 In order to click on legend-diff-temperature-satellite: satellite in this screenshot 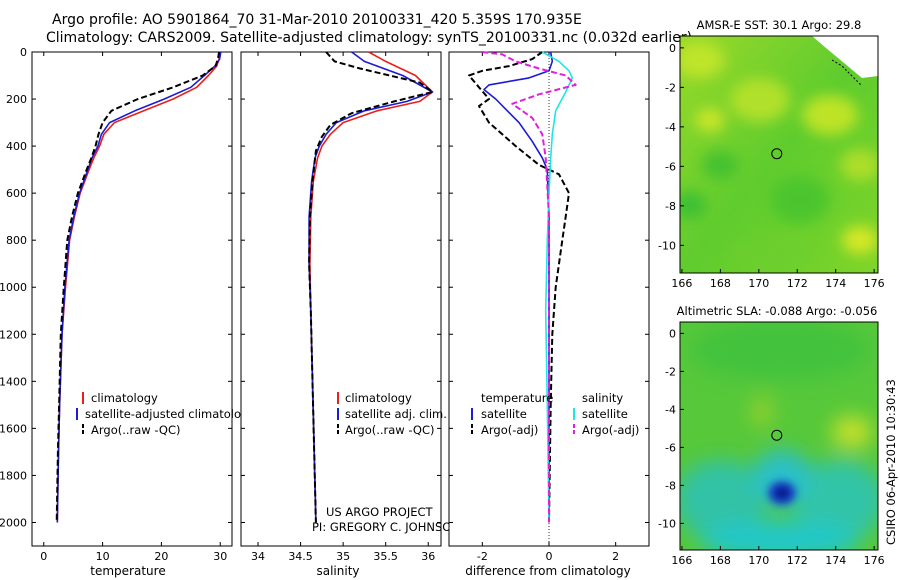, I will do `click(504, 414)`.